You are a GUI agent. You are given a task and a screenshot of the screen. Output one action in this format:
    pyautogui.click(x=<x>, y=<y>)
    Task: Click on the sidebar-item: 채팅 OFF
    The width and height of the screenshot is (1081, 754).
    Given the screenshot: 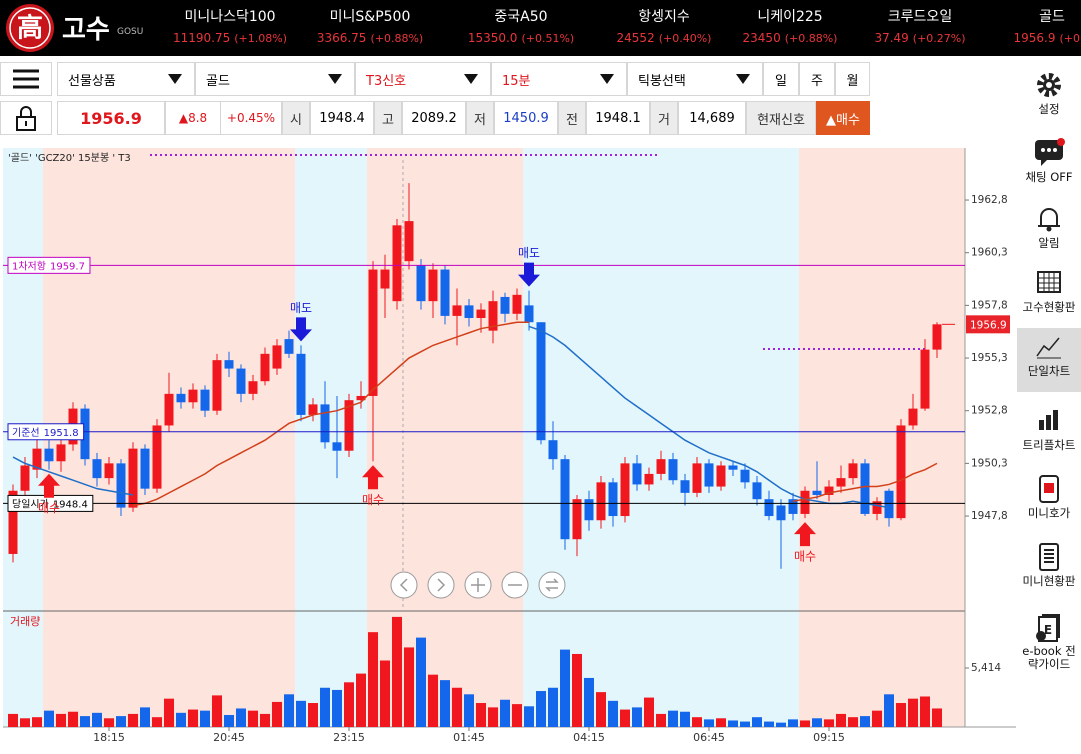 What is the action you would take?
    pyautogui.click(x=1049, y=166)
    